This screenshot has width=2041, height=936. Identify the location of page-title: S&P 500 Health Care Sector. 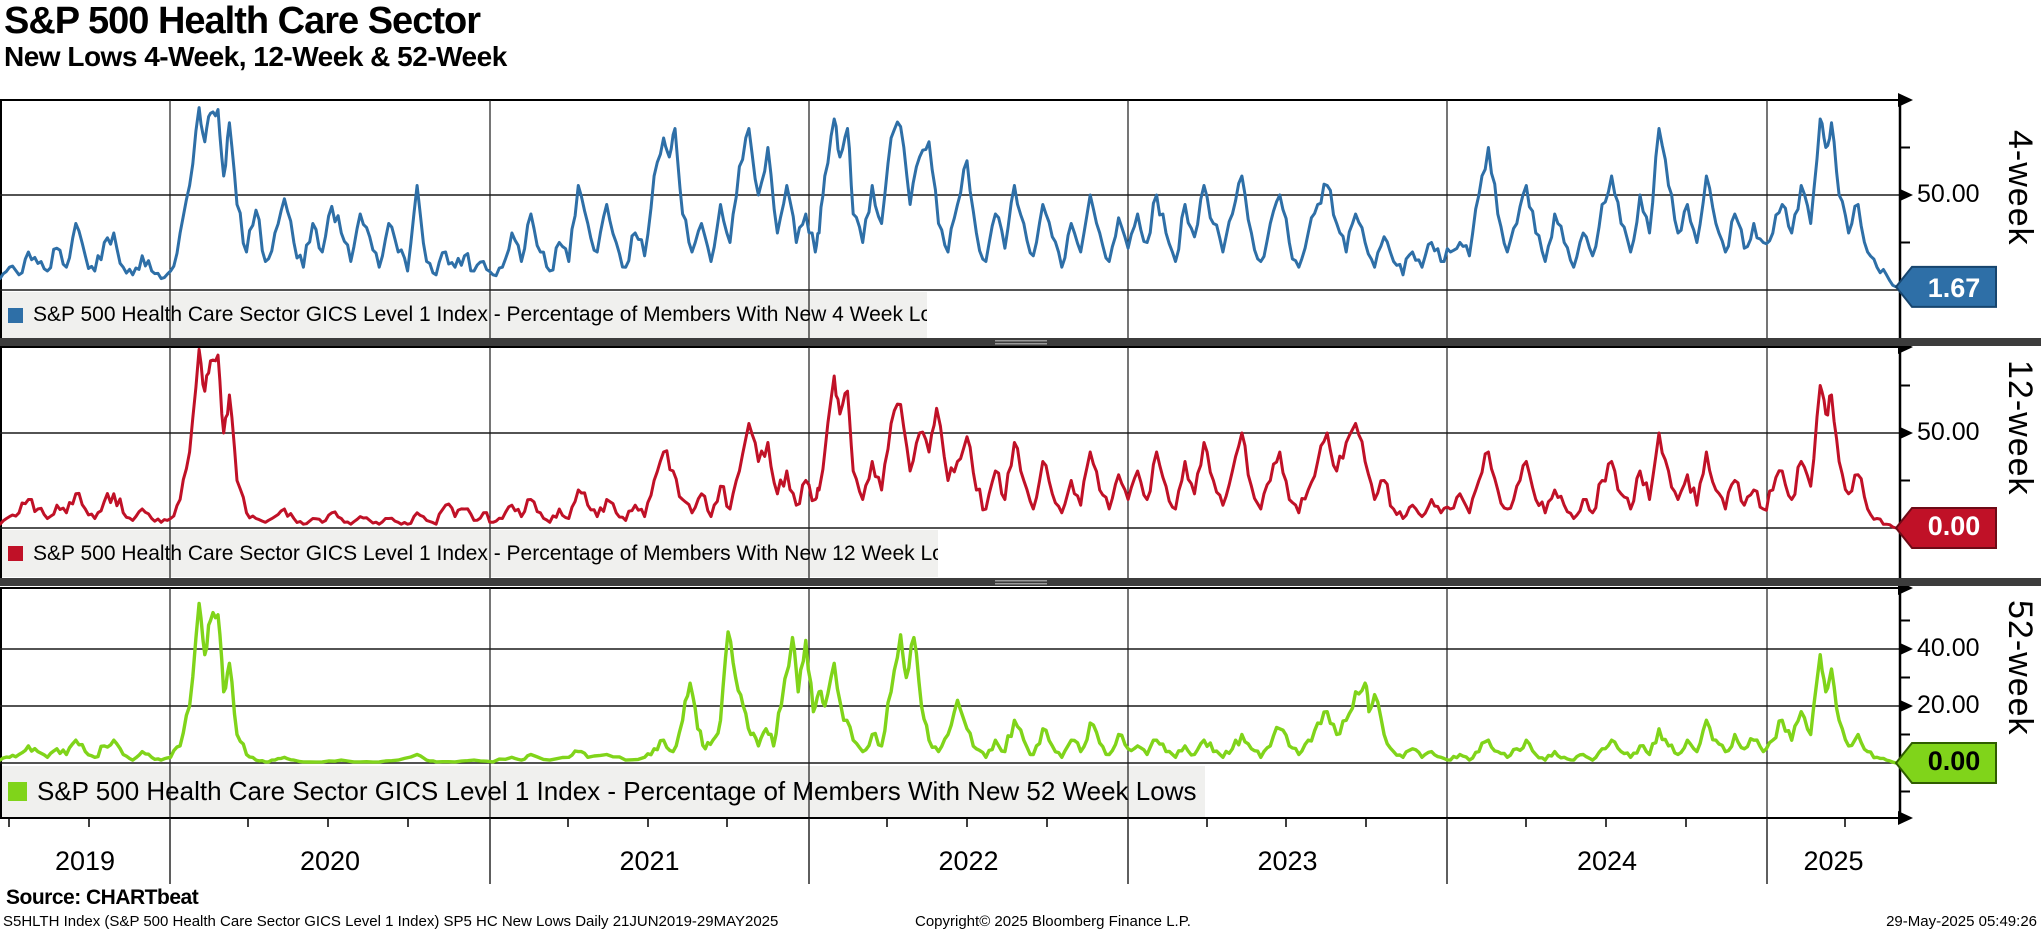
(242, 21).